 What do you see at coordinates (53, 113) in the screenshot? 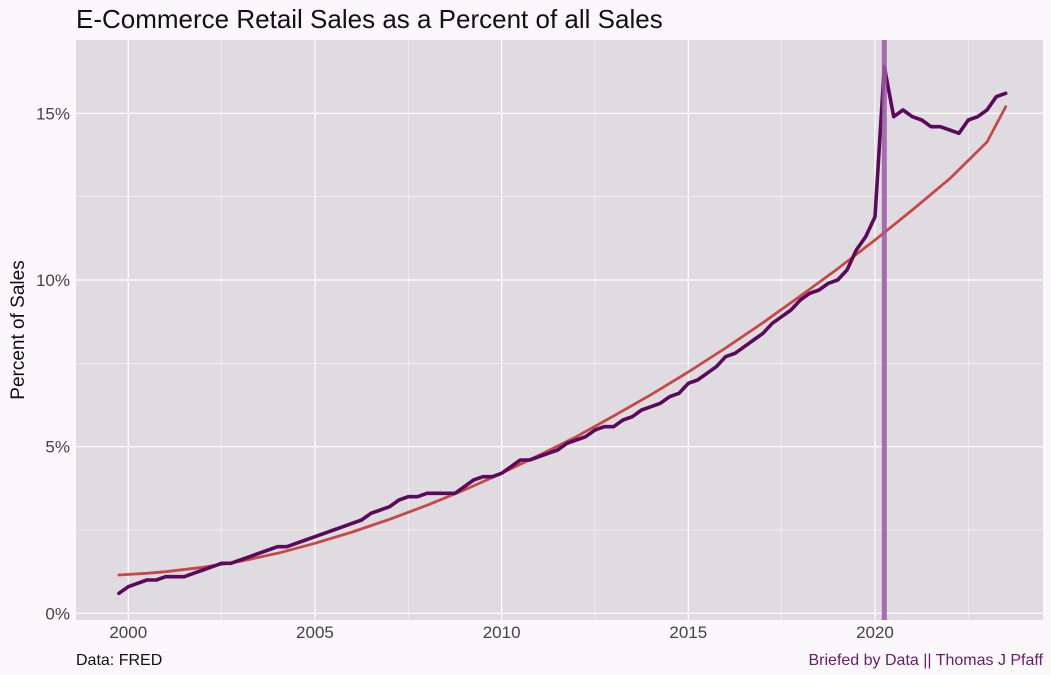
I see `y-tick-label: 15%` at bounding box center [53, 113].